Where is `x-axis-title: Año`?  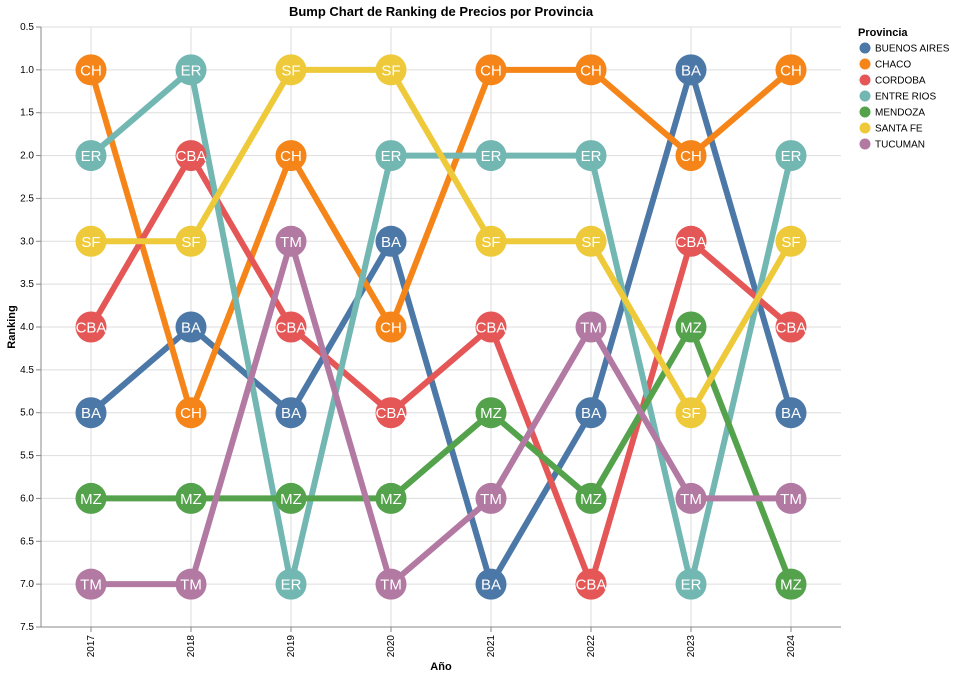 x-axis-title: Año is located at coordinates (441, 667).